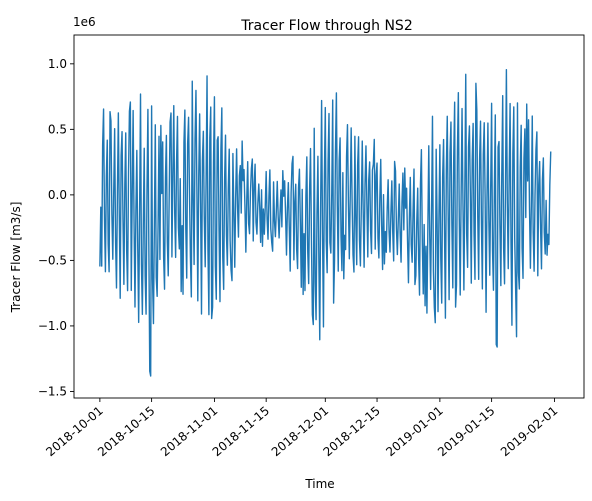  What do you see at coordinates (241, 432) in the screenshot?
I see `x-tick-label: 2018-11-15` at bounding box center [241, 432].